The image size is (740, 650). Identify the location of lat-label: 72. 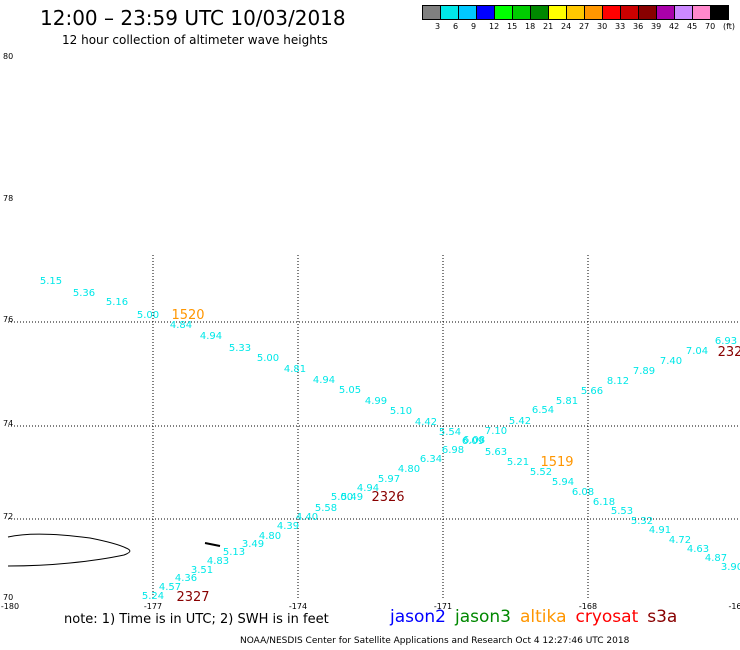
(8, 516).